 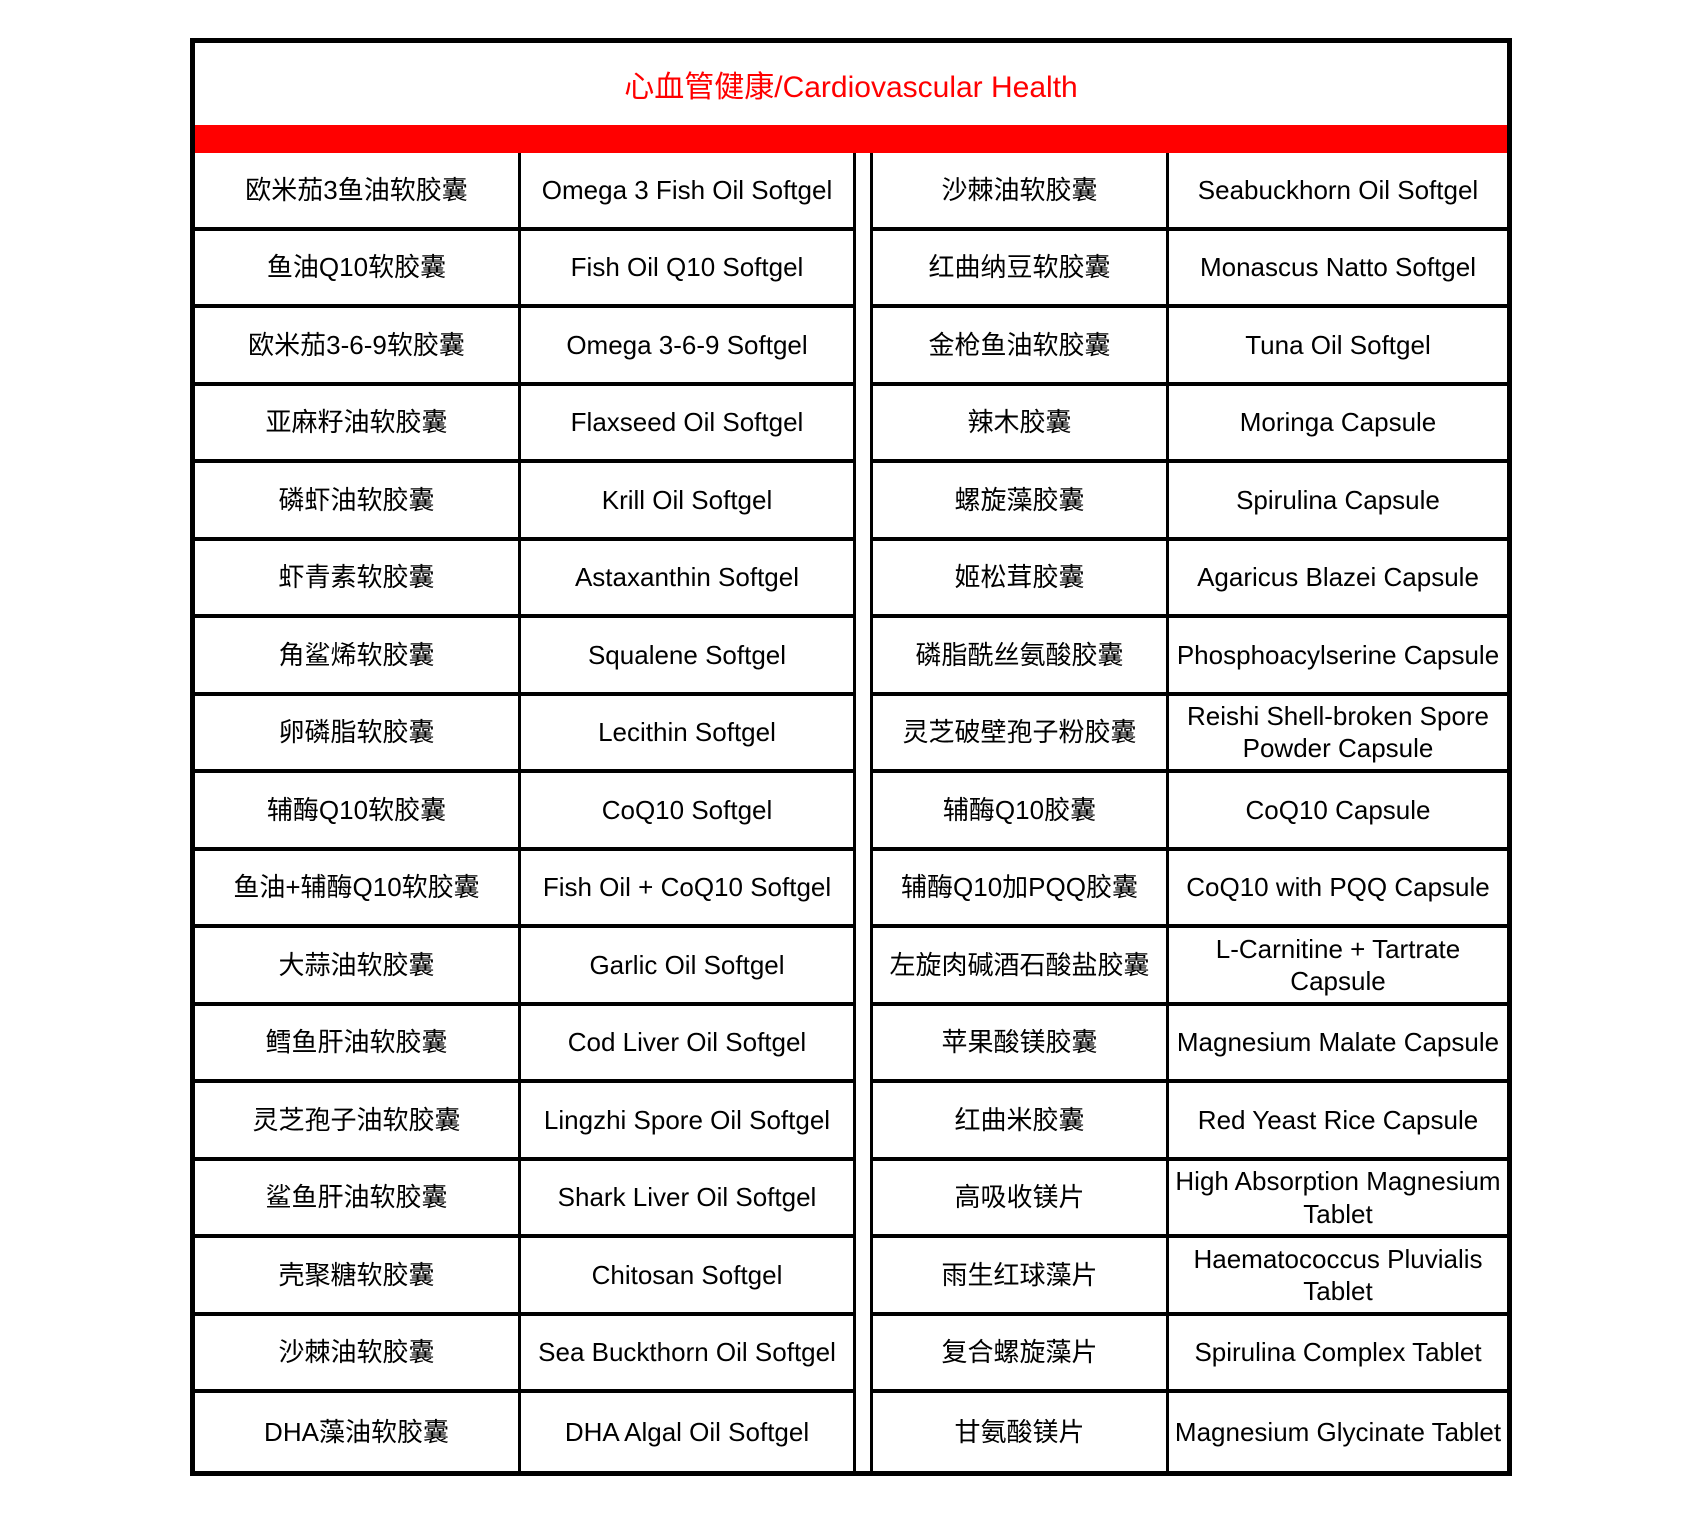 I want to click on cell-english-name: Astaxanthin Softgel, so click(x=688, y=579).